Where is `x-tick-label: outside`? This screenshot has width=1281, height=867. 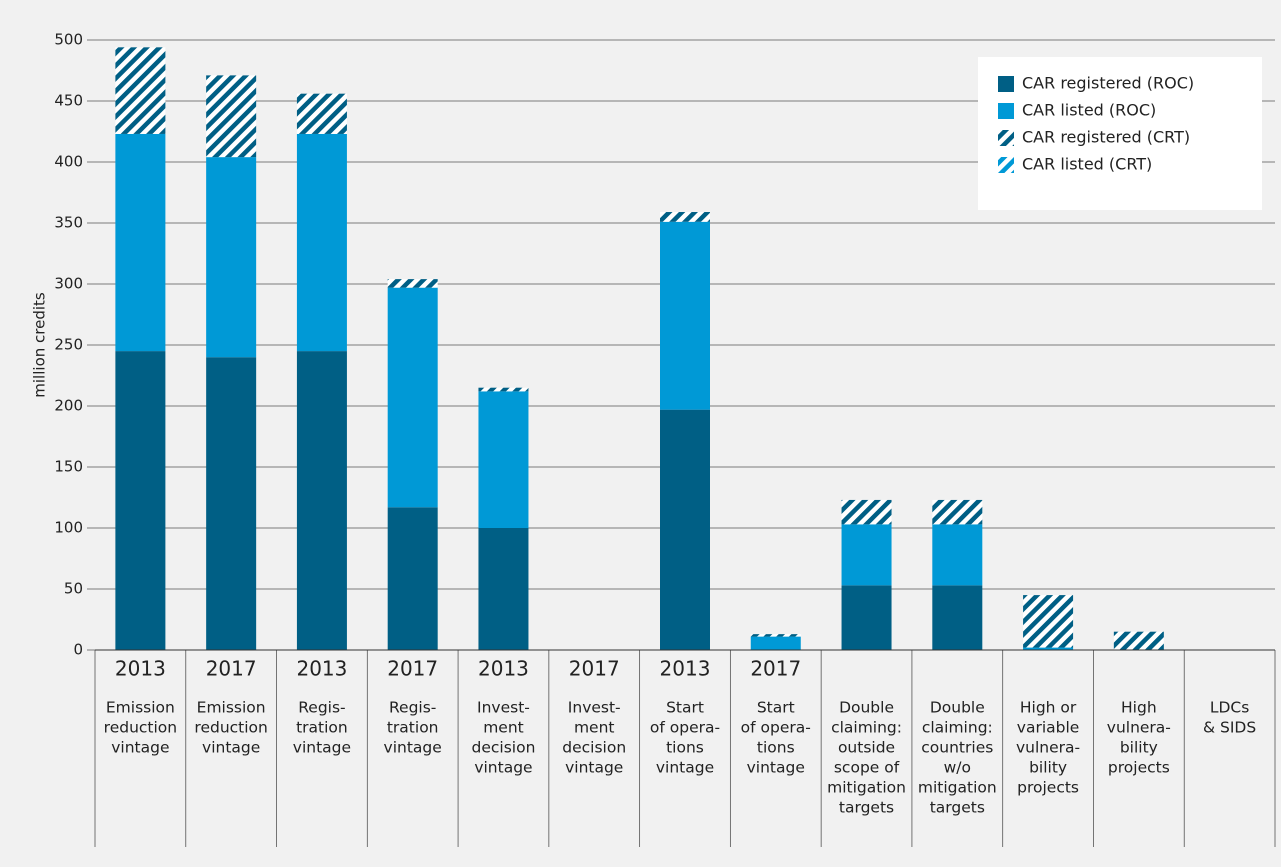
x-tick-label: outside is located at coordinates (866, 748).